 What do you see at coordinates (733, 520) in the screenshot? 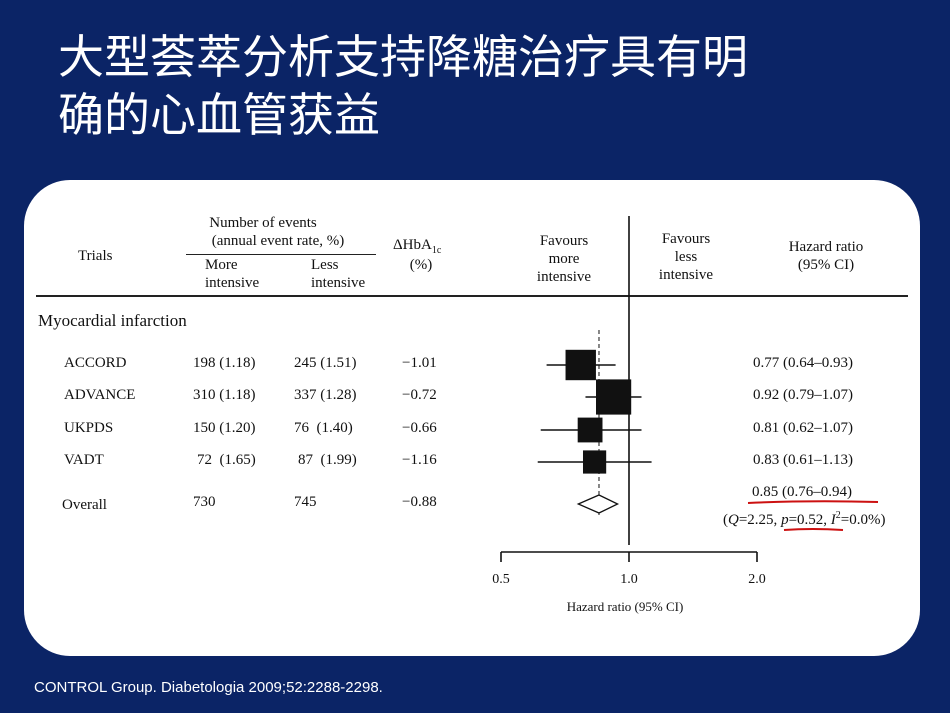
I see `het-q-symbol: Q` at bounding box center [733, 520].